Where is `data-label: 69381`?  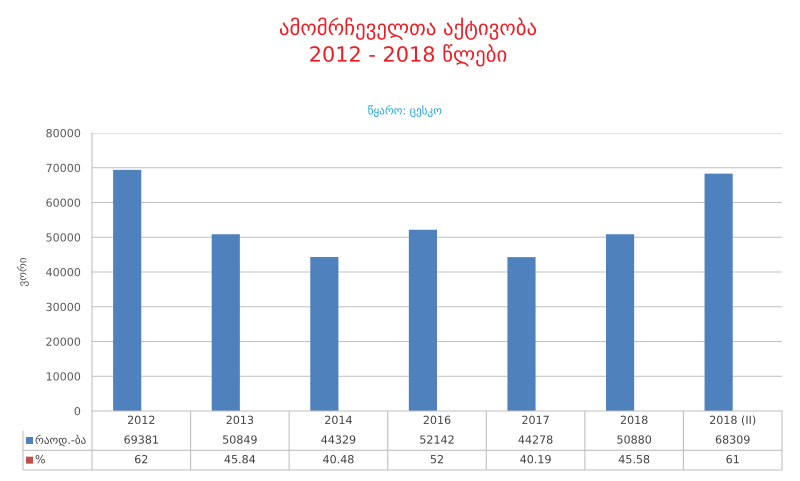 data-label: 69381 is located at coordinates (141, 439).